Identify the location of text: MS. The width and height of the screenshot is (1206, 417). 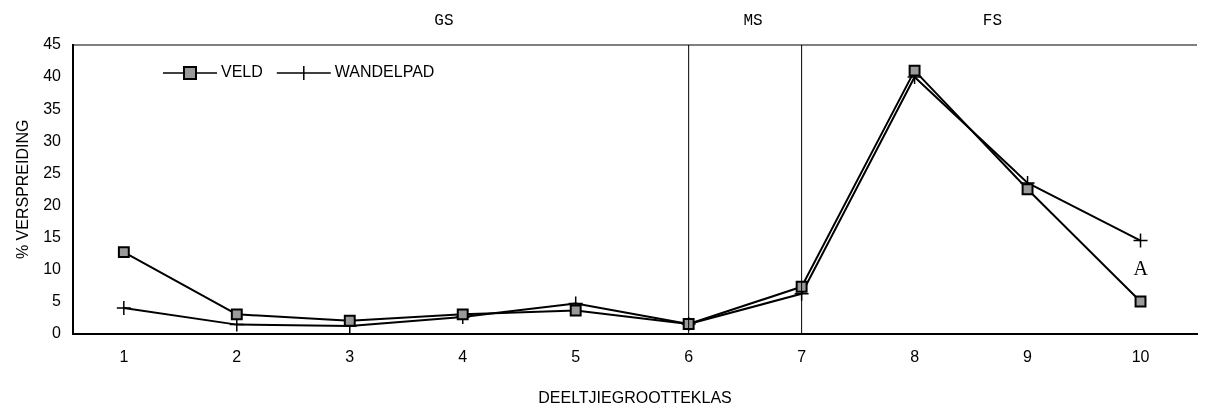
(753, 21).